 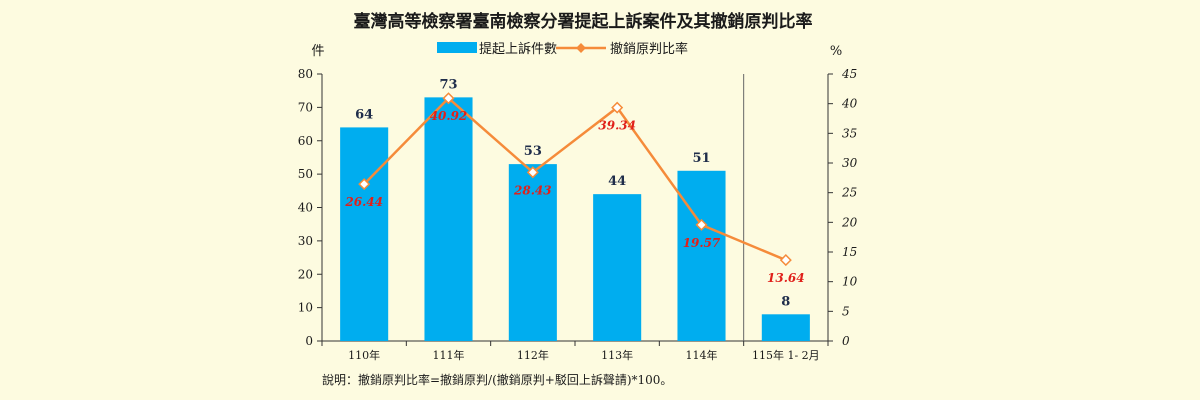 What do you see at coordinates (617, 355) in the screenshot?
I see `category-label: 113年` at bounding box center [617, 355].